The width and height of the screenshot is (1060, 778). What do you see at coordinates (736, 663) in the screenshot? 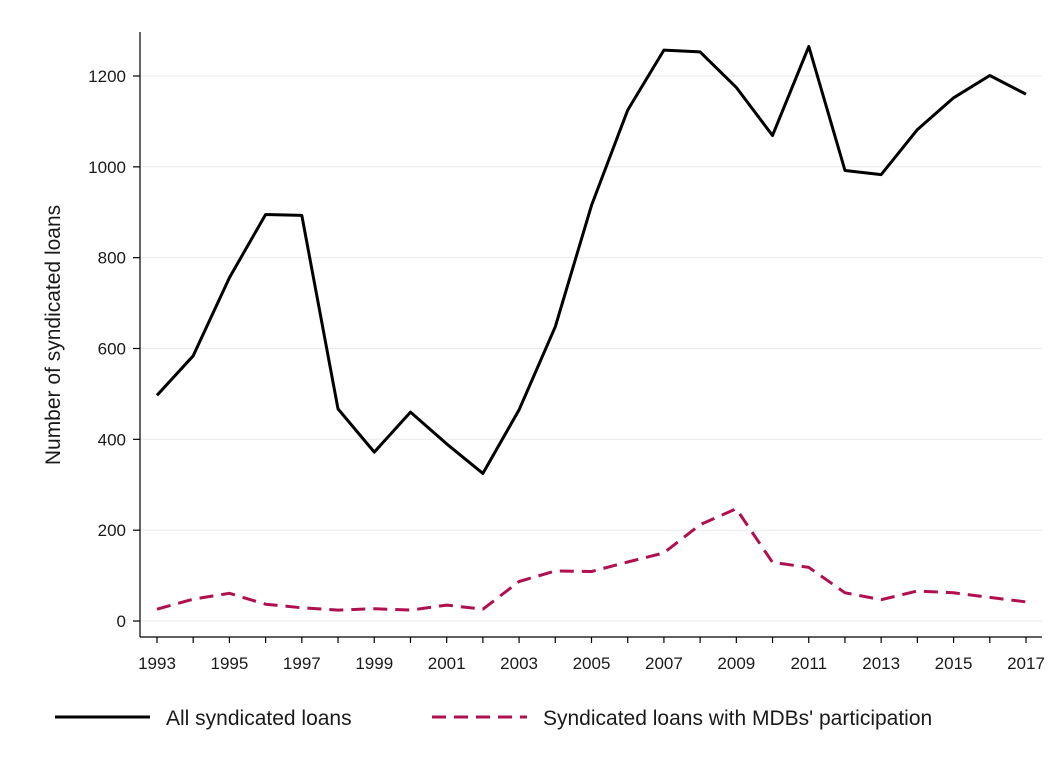
I see `x-tick-label: 2009` at bounding box center [736, 663].